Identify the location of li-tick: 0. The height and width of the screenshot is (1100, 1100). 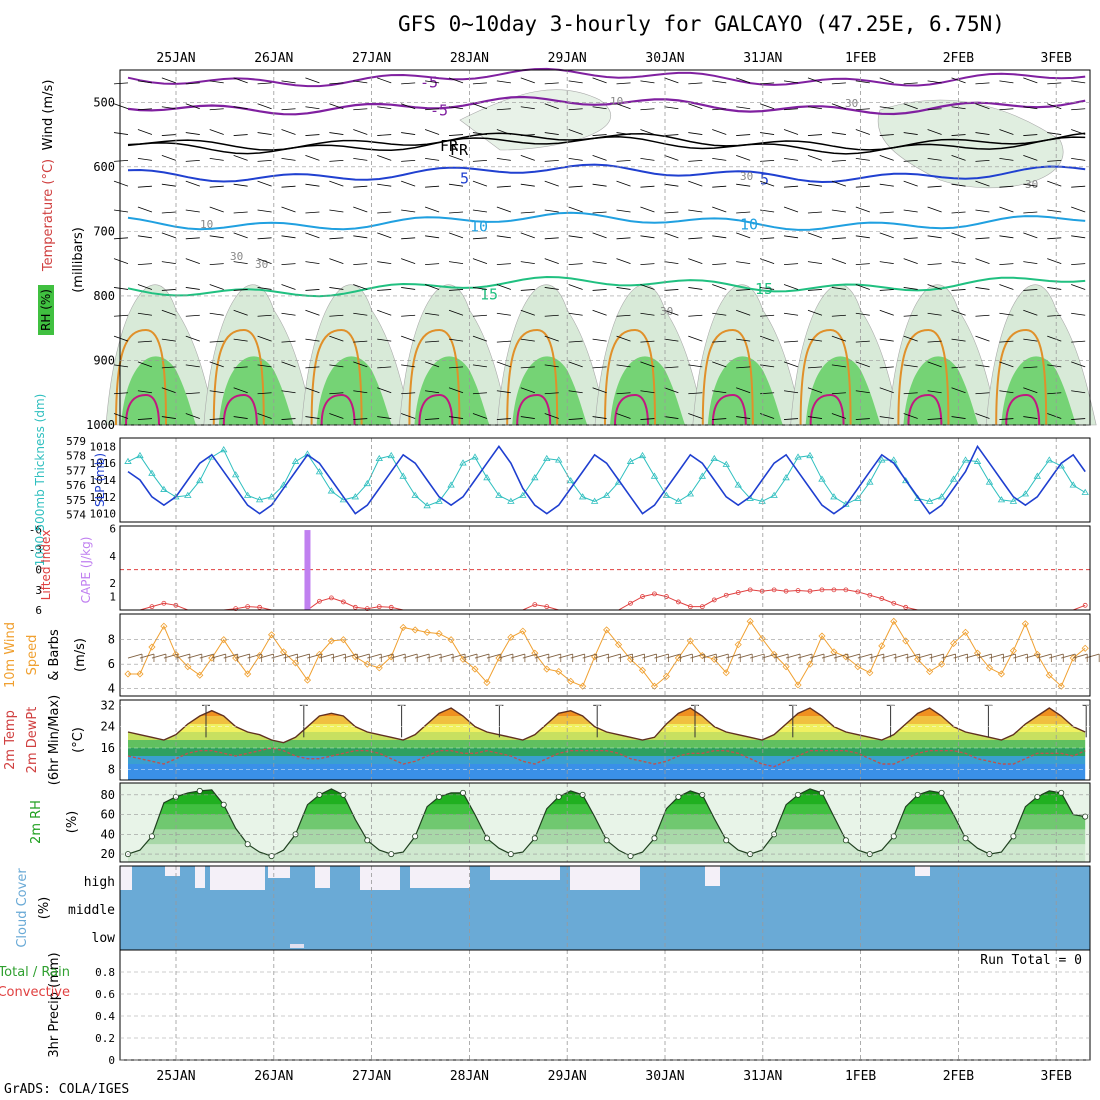
(38, 570).